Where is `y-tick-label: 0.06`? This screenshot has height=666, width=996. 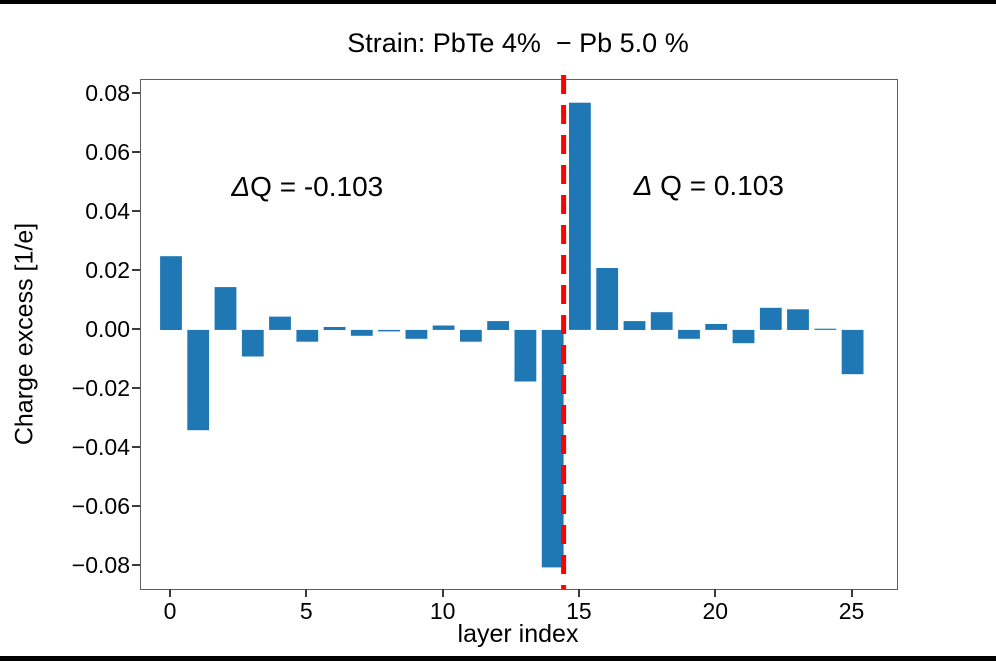 y-tick-label: 0.06 is located at coordinates (107, 151).